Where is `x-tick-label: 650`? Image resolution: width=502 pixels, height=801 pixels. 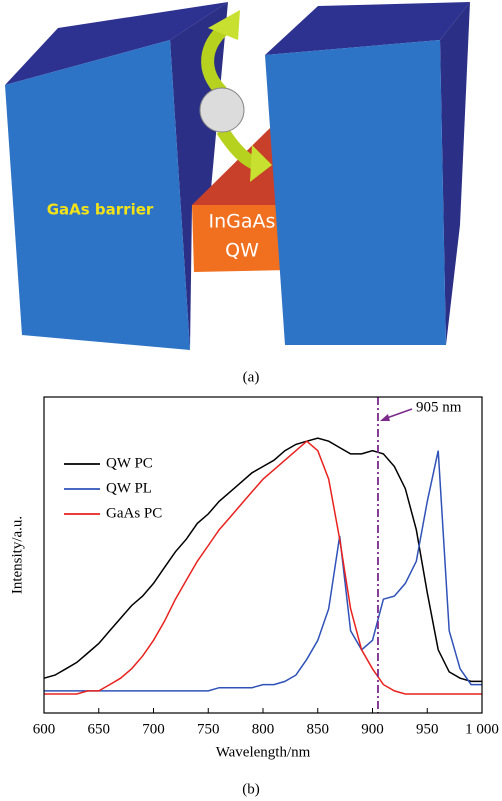 x-tick-label: 650 is located at coordinates (99, 729).